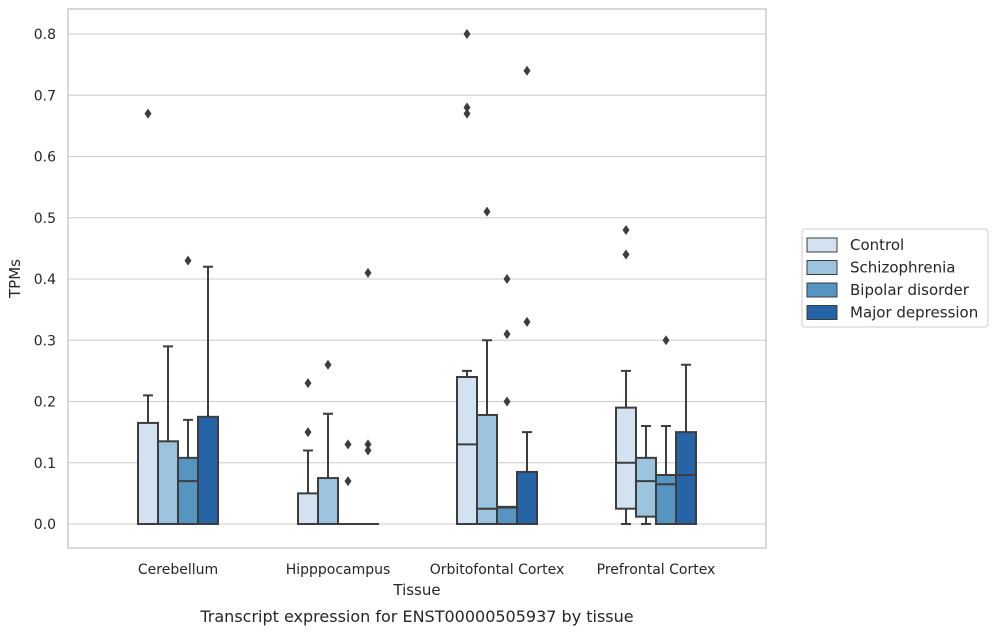 Image resolution: width=997 pixels, height=634 pixels. What do you see at coordinates (45, 219) in the screenshot?
I see `y-tick-label: 0.5` at bounding box center [45, 219].